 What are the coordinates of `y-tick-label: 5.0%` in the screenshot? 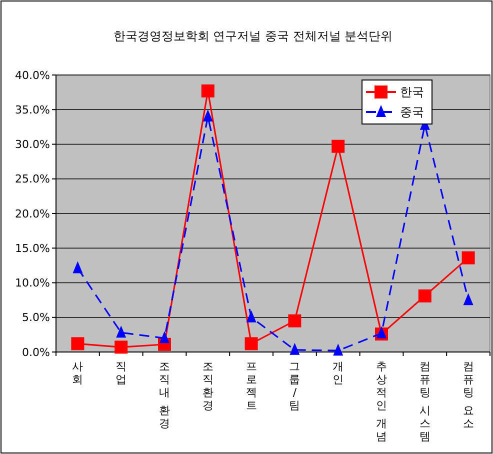 It's located at (36, 317).